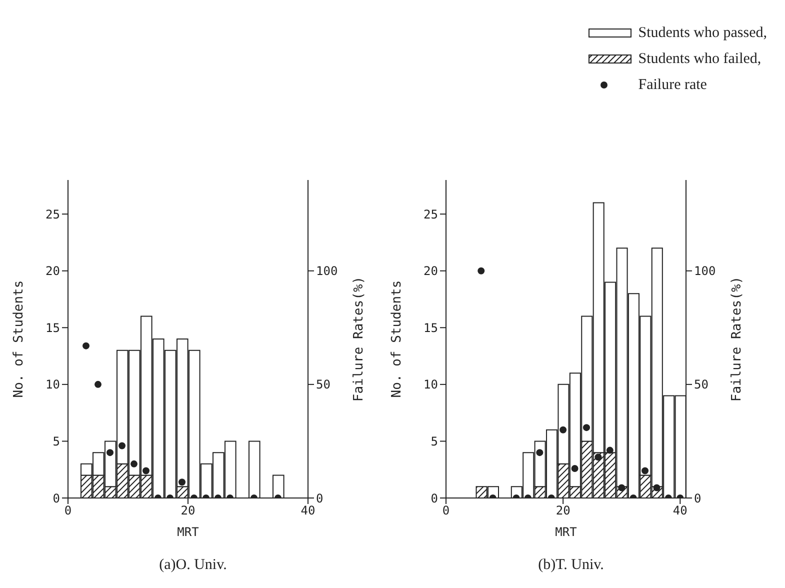  Describe the element at coordinates (672, 85) in the screenshot. I see `legend-label: Failure rate` at that location.